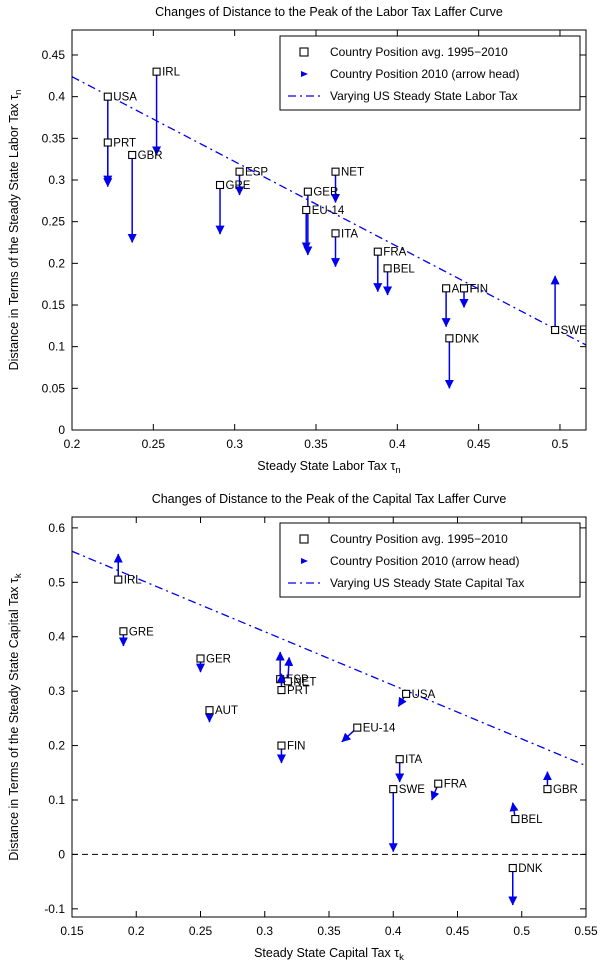 The width and height of the screenshot is (600, 974). What do you see at coordinates (256, 173) in the screenshot?
I see `country-label: ESP` at bounding box center [256, 173].